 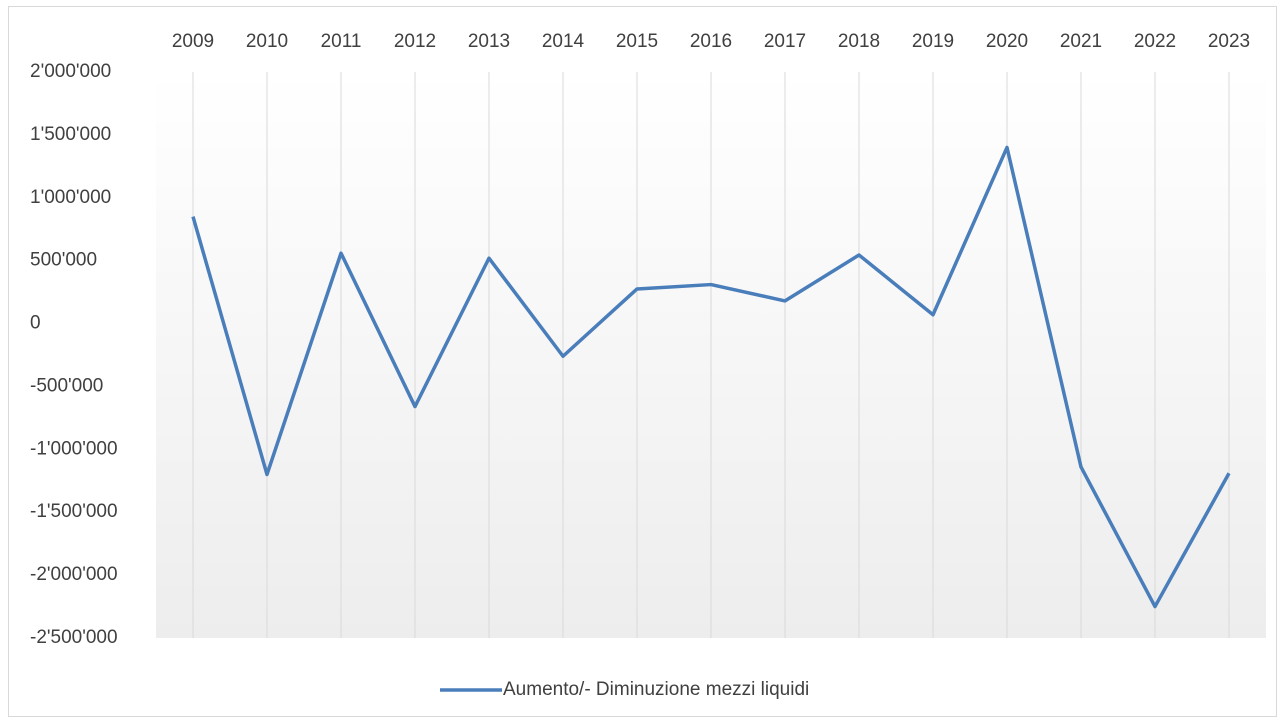 What do you see at coordinates (74, 637) in the screenshot?
I see `y-tick-label: -2'500'000` at bounding box center [74, 637].